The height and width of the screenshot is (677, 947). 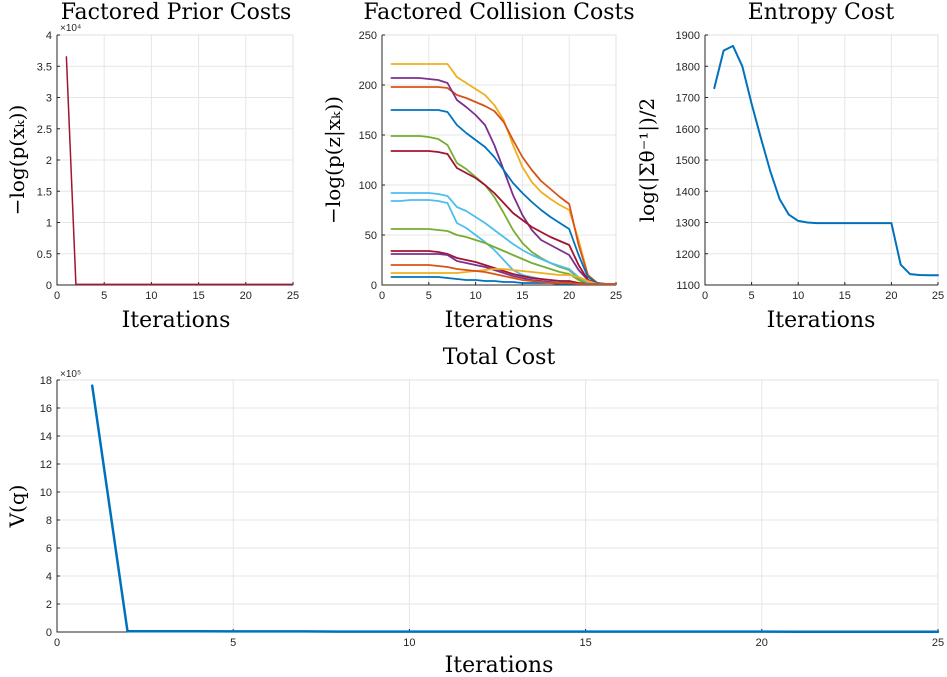 I want to click on series-line-s12, so click(x=503, y=276).